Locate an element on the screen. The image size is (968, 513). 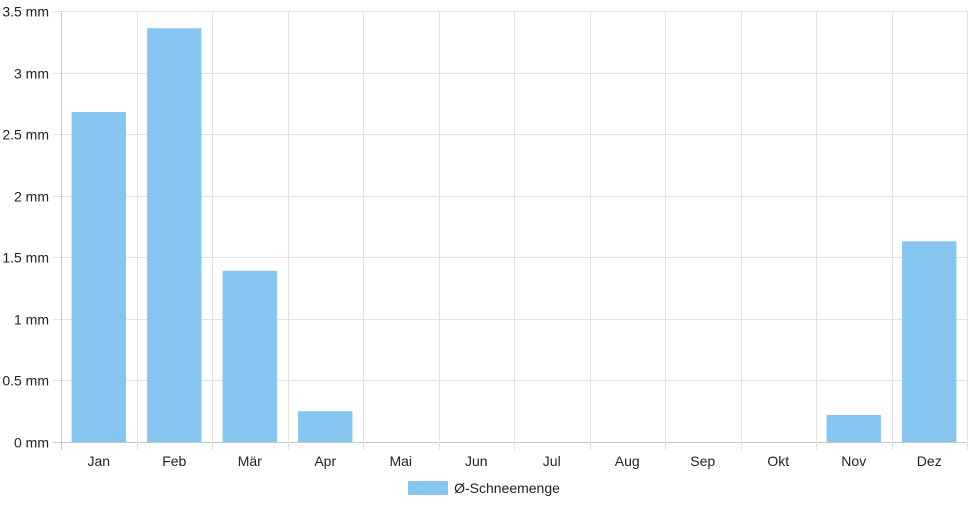
y-tick-label: 0.5 mm is located at coordinates (25, 381).